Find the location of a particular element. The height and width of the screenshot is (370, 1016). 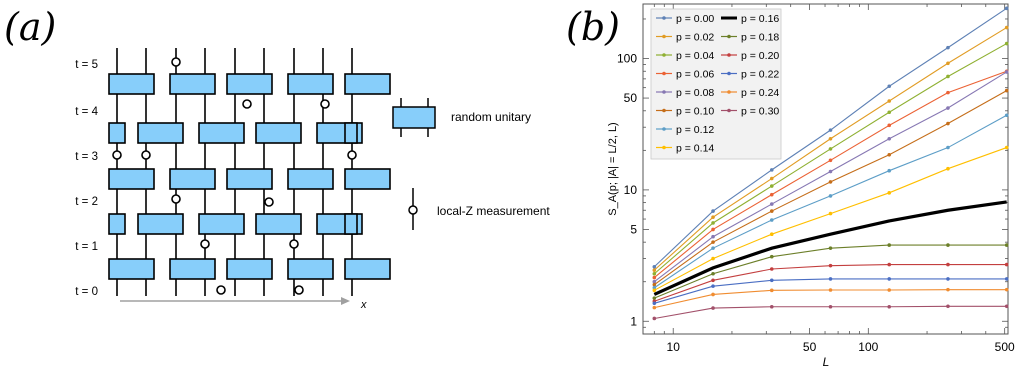

y-axis-title: S_A(p; |A| = L/2, L) is located at coordinates (613, 168).